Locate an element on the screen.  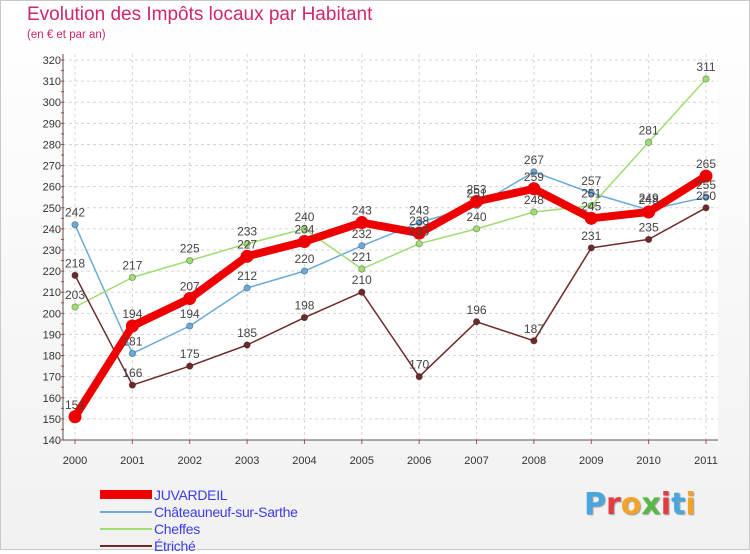
data-label: 218 is located at coordinates (75, 263).